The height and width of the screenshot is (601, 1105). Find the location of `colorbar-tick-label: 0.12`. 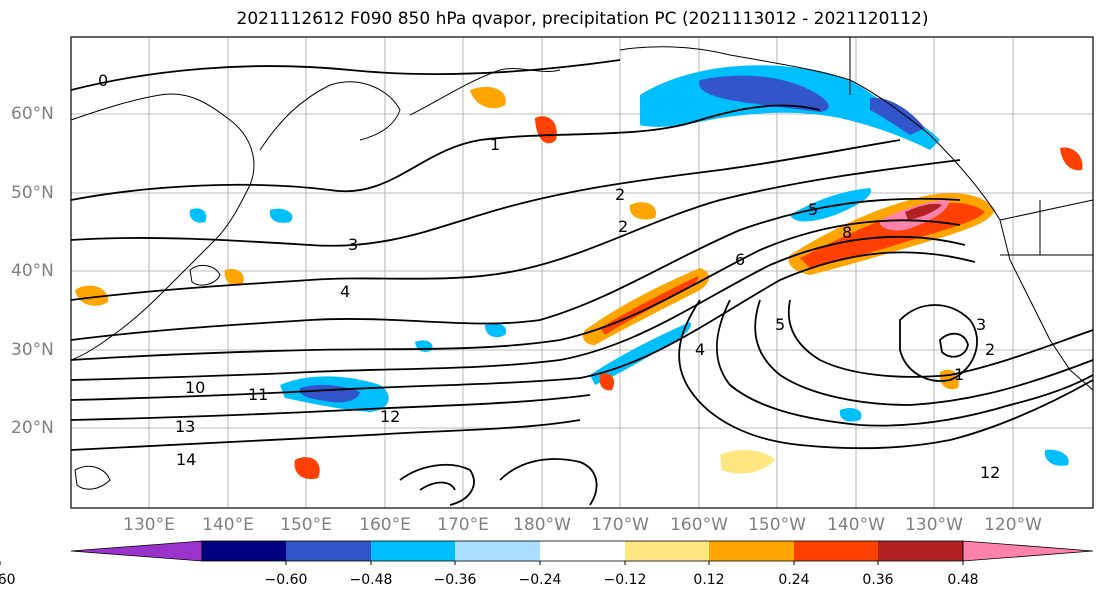

colorbar-tick-label: 0.12 is located at coordinates (709, 580).